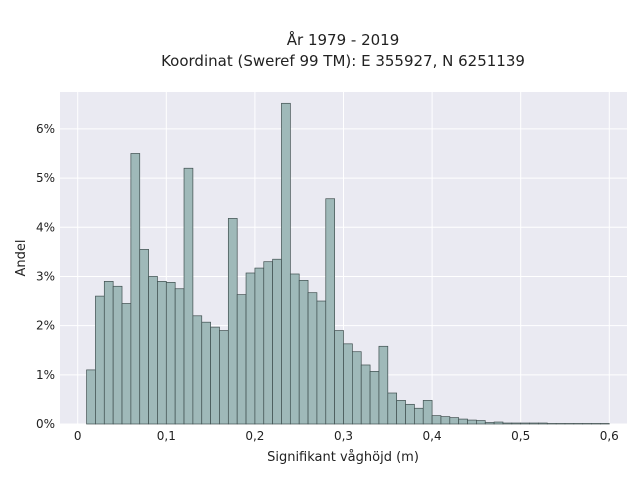  What do you see at coordinates (45, 424) in the screenshot?
I see `y-tick-label: 0%` at bounding box center [45, 424].